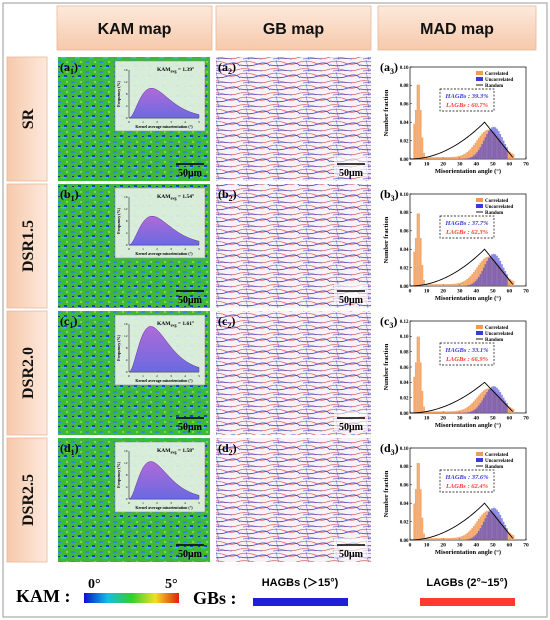 The width and height of the screenshot is (550, 620). I want to click on inset-distribution, so click(164, 103).